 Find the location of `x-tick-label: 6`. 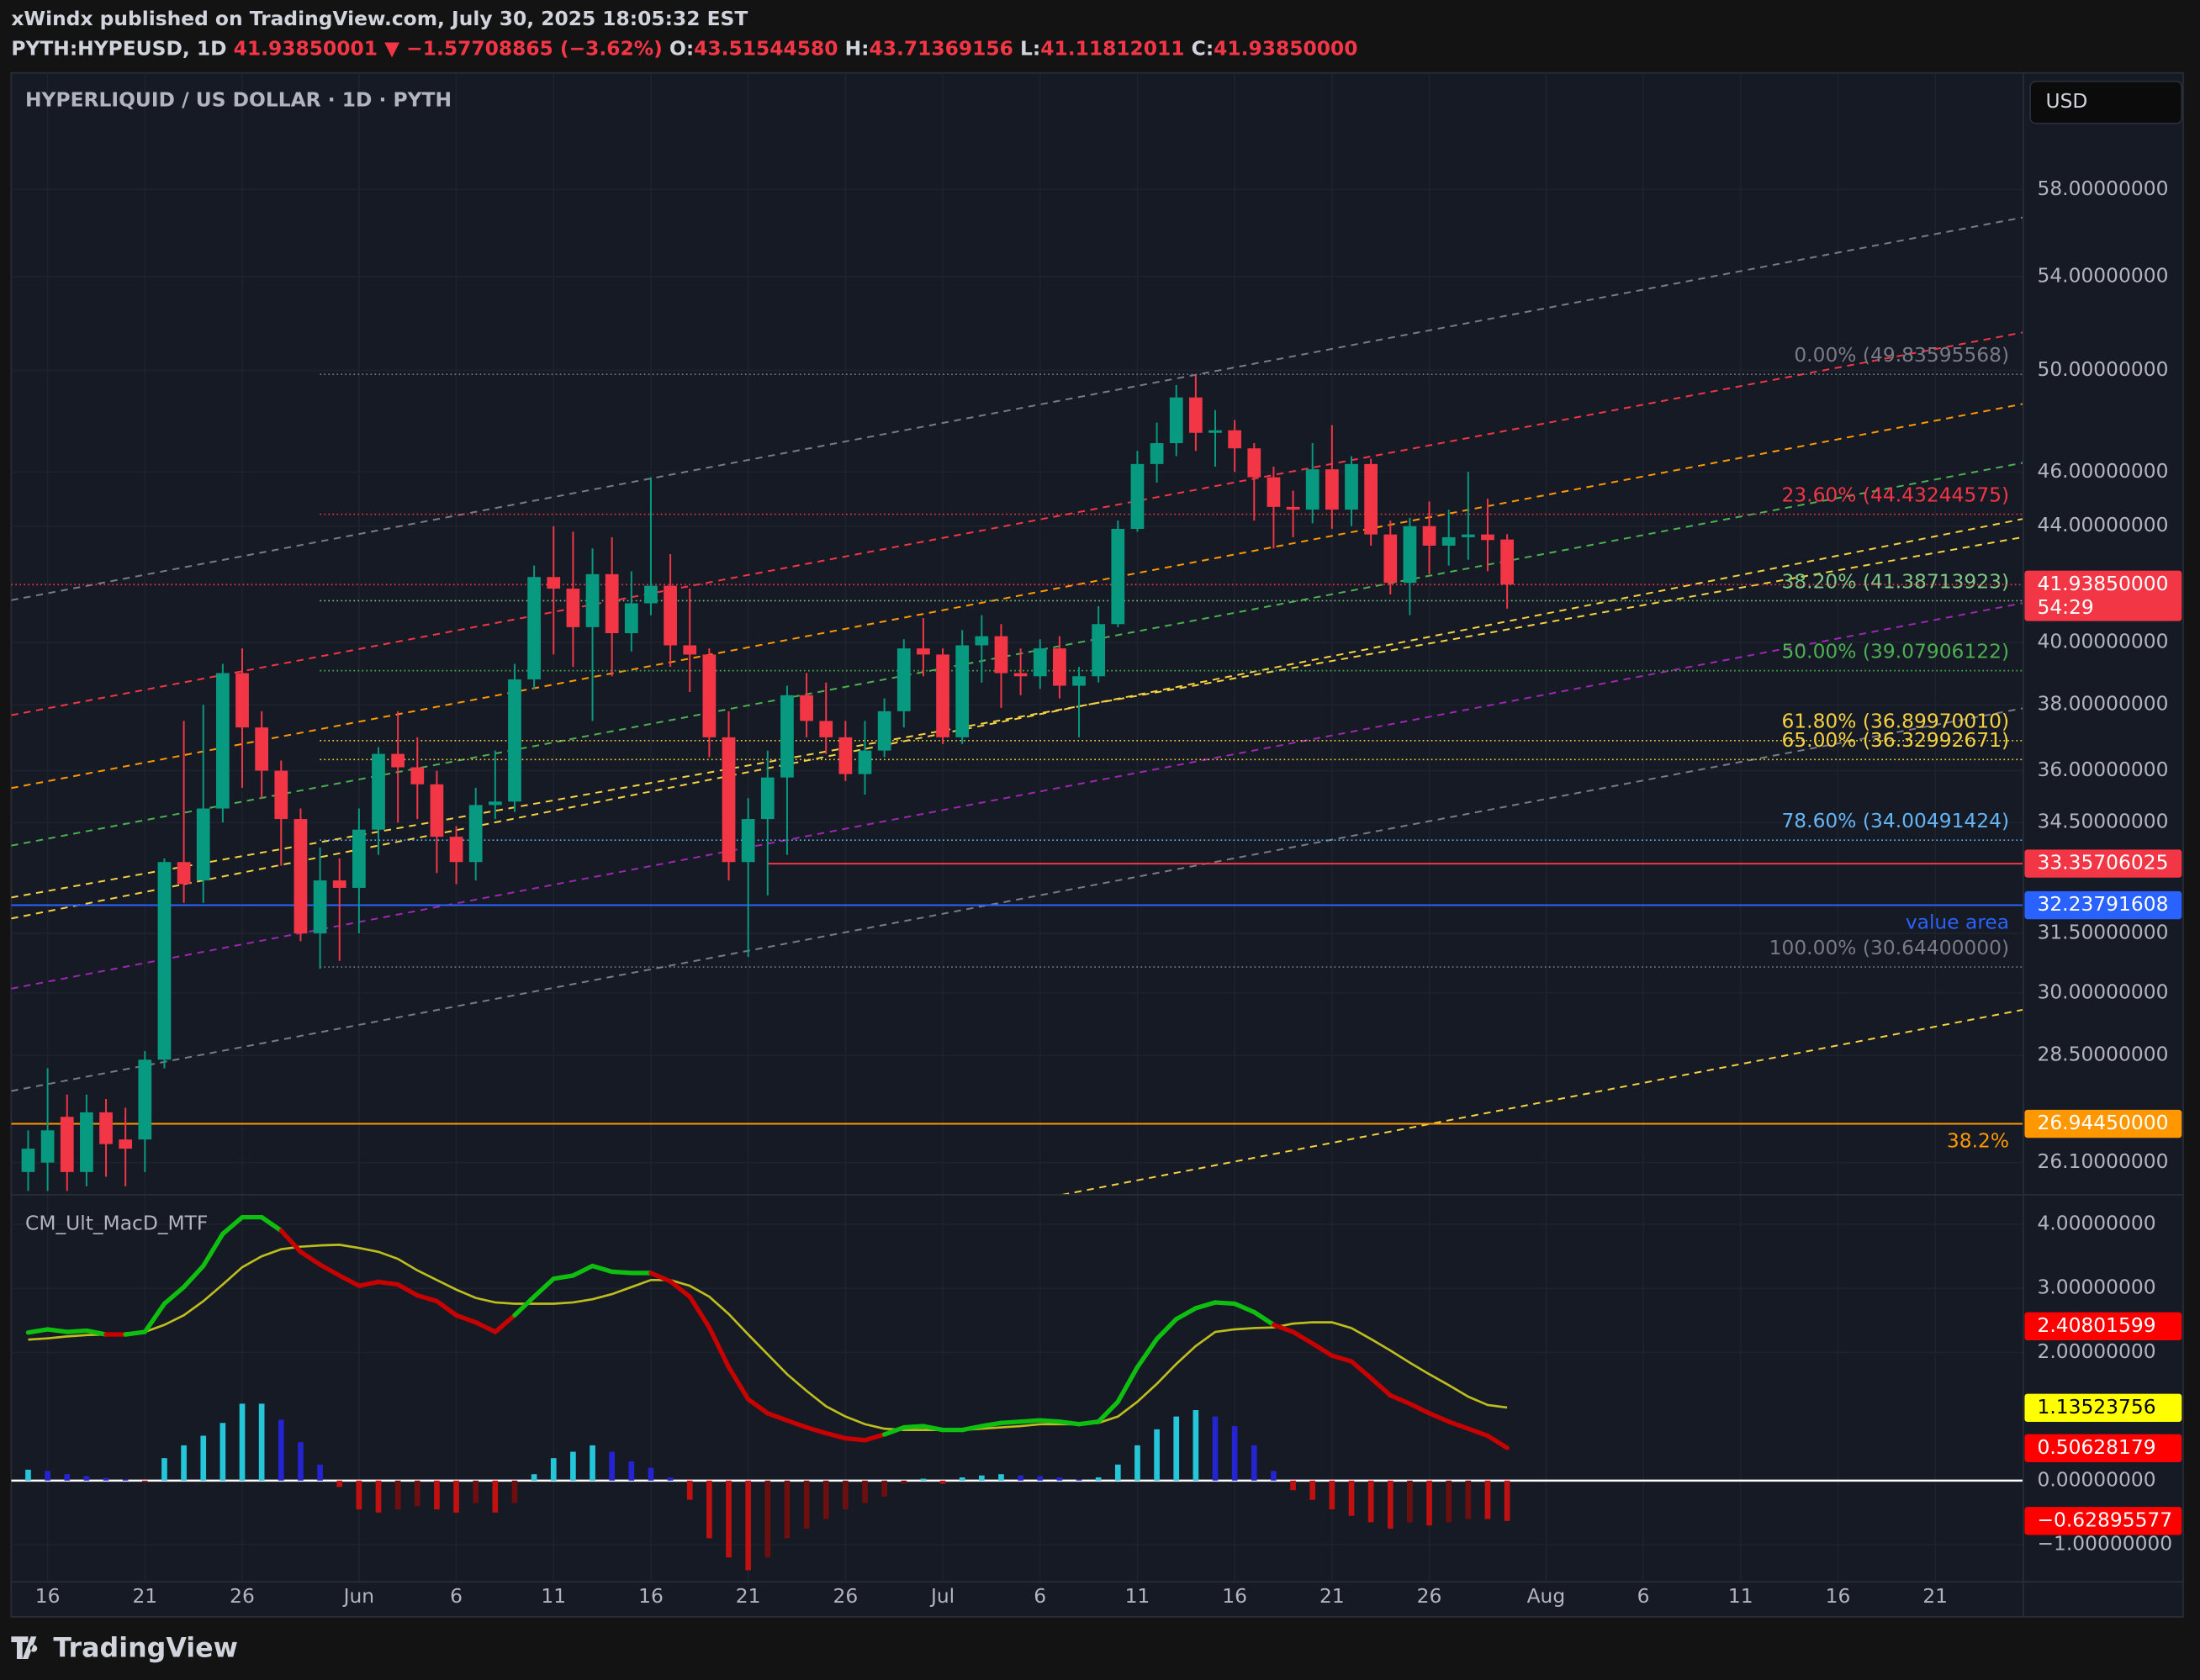

x-tick-label: 6 is located at coordinates (1644, 1596).